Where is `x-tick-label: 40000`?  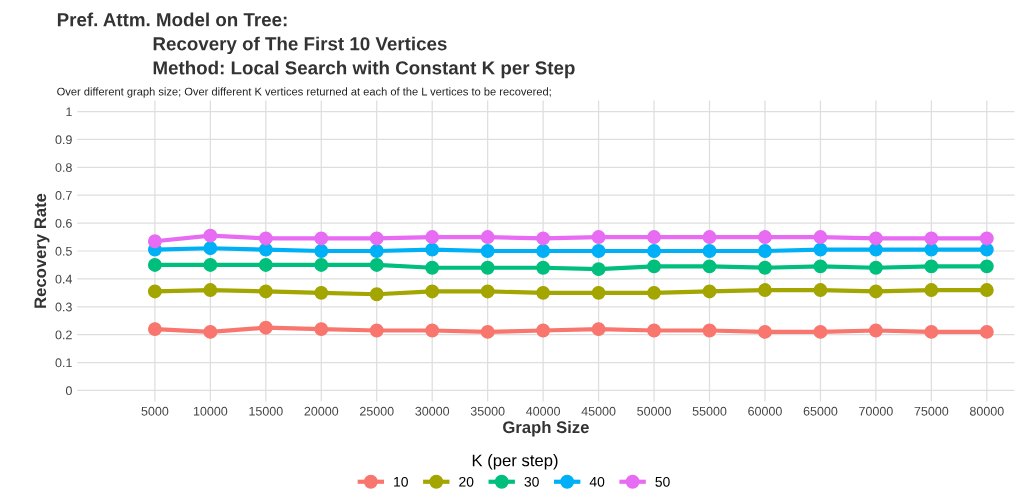 x-tick-label: 40000 is located at coordinates (543, 411).